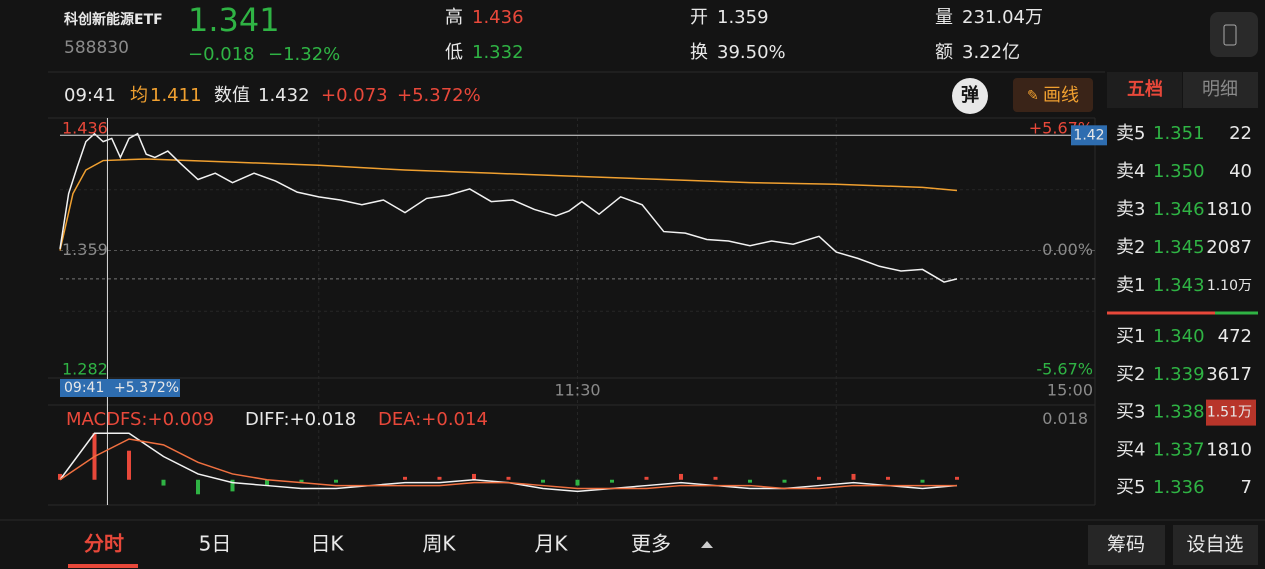  What do you see at coordinates (1065, 418) in the screenshot?
I see `macd-tick-label: 0.018` at bounding box center [1065, 418].